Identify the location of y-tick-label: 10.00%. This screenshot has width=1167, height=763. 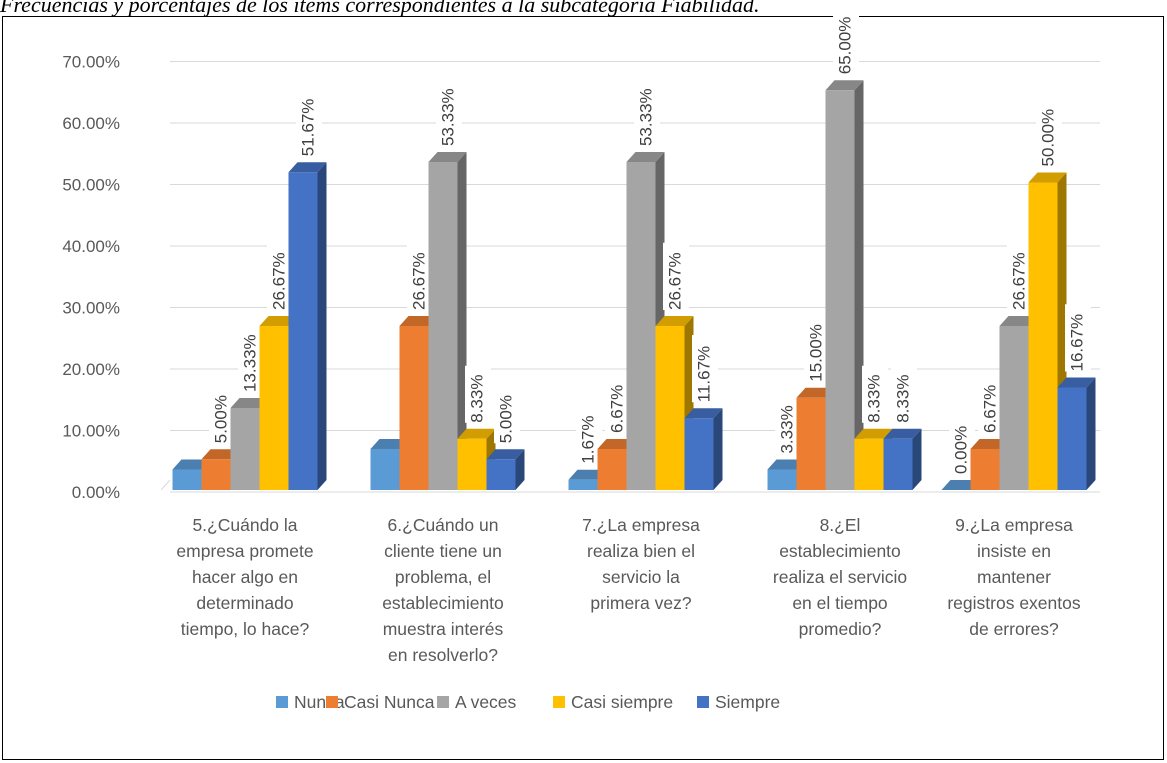
(91, 431).